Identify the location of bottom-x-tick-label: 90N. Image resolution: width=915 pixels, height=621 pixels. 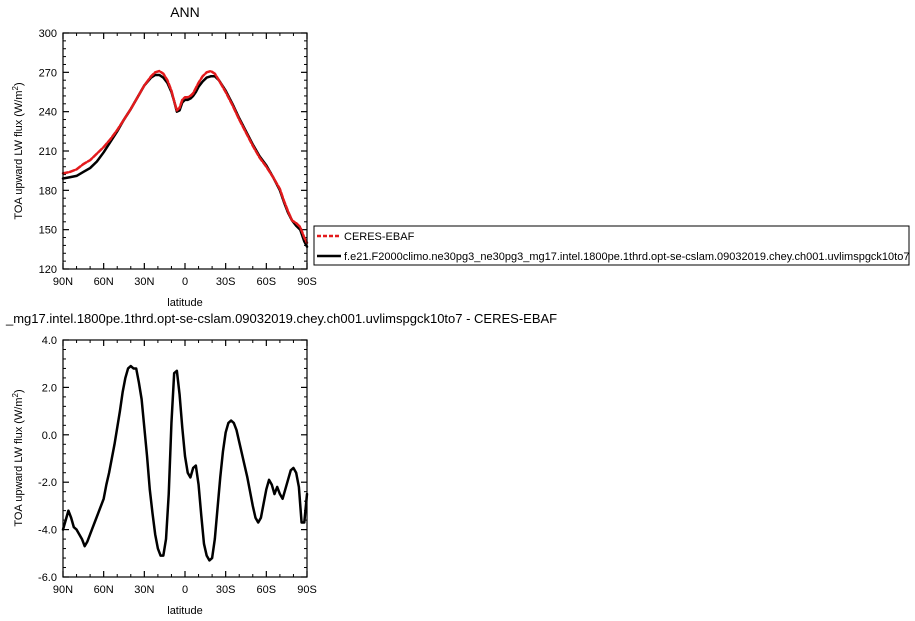
(63, 590).